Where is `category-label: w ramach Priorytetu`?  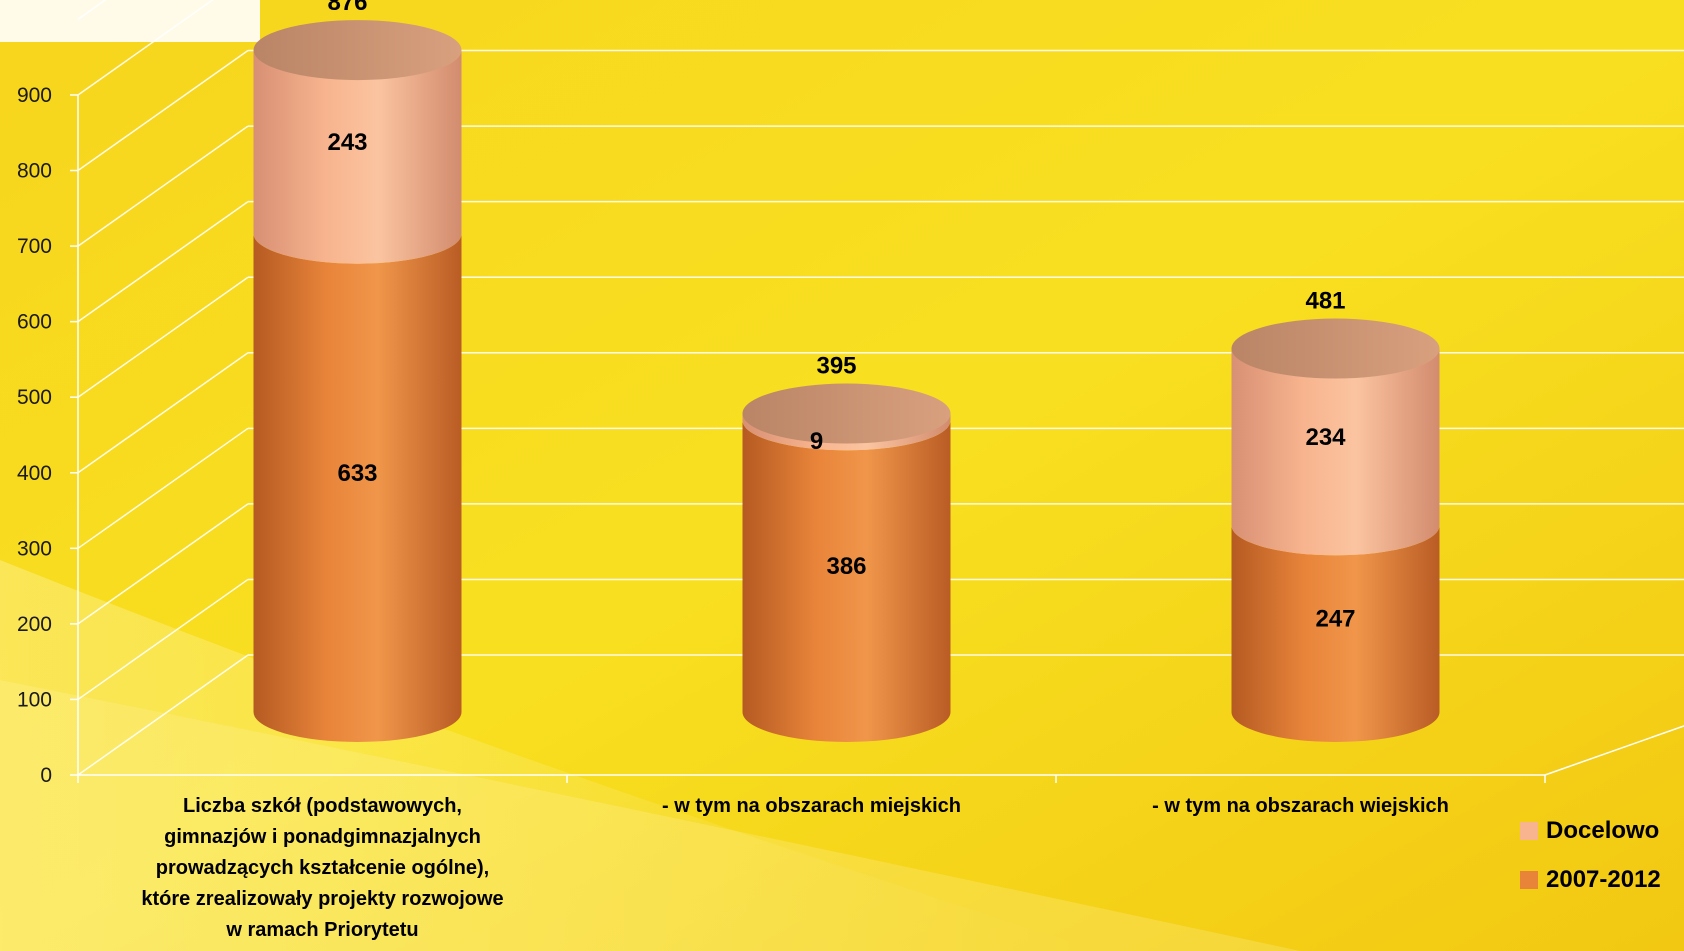 category-label: w ramach Priorytetu is located at coordinates (321, 930).